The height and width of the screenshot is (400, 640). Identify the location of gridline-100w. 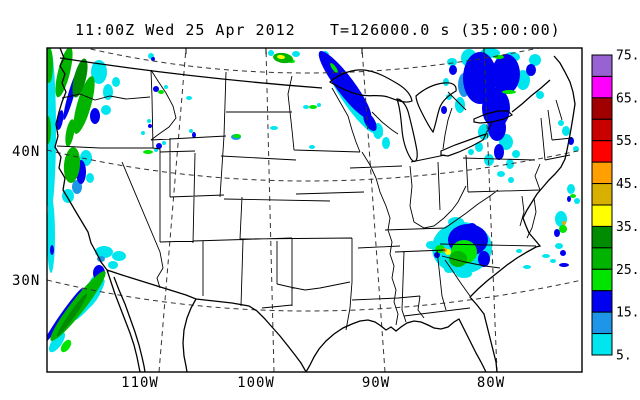
(270, 210).